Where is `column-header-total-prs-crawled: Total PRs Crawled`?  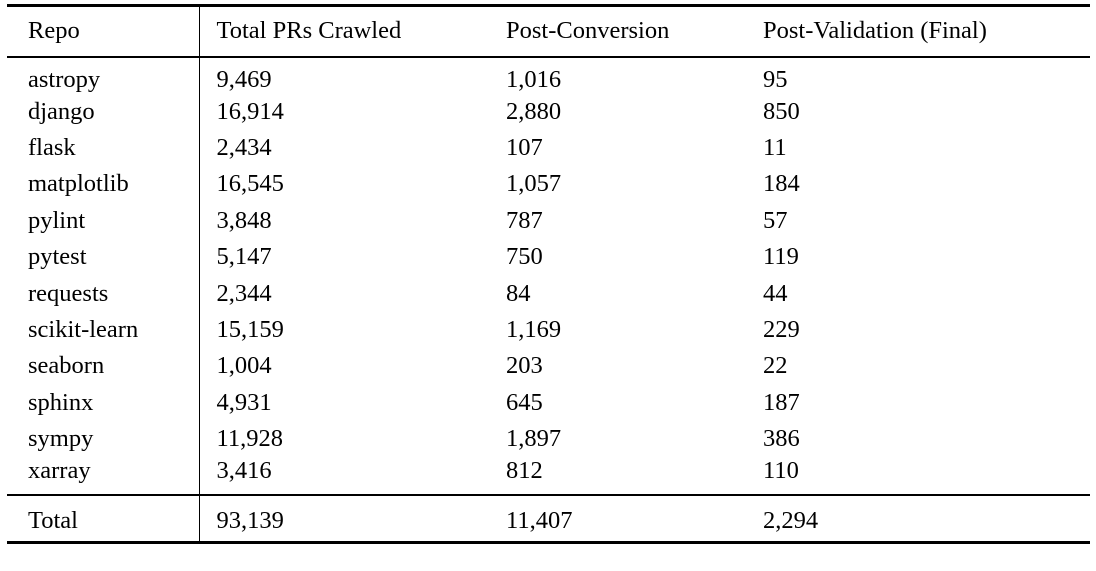 column-header-total-prs-crawled: Total PRs Crawled is located at coordinates (344, 31).